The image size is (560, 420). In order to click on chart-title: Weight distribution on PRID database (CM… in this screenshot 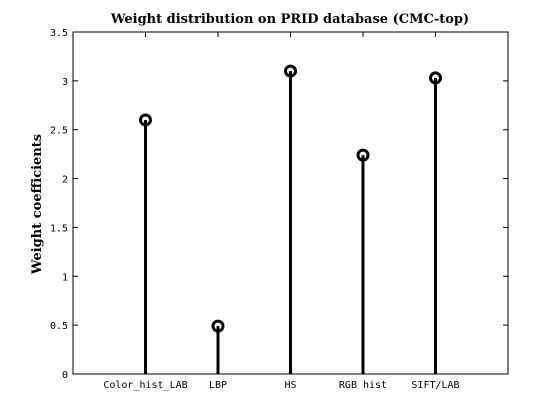, I will do `click(289, 19)`.